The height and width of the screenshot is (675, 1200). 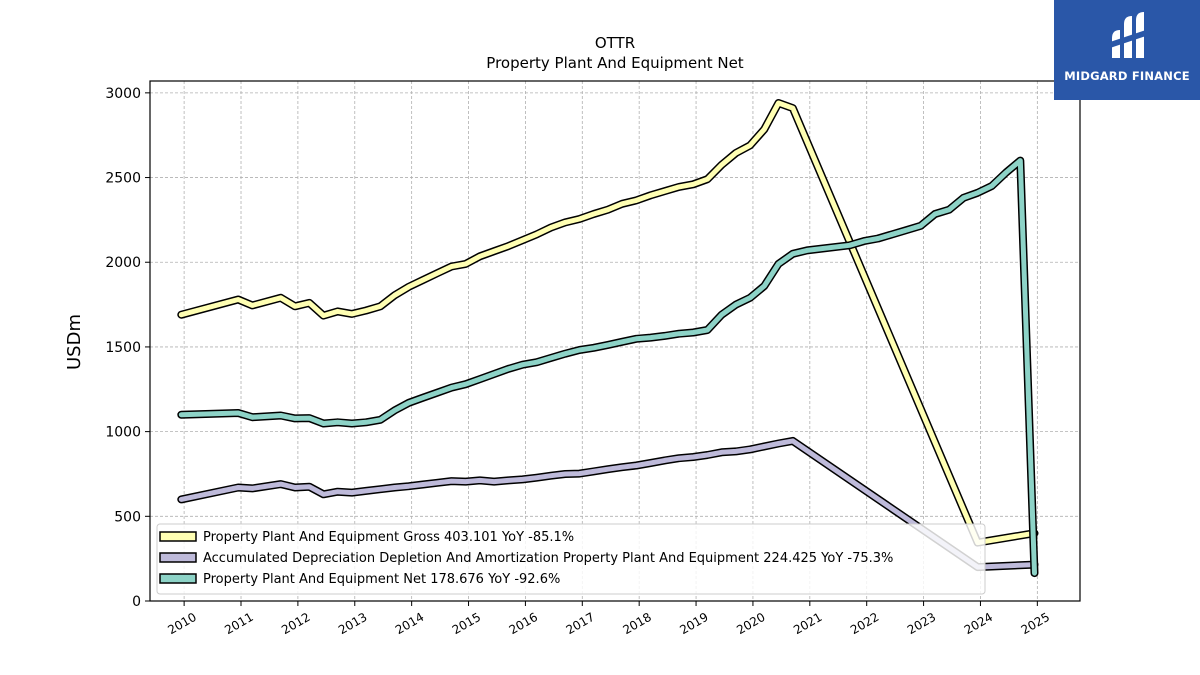 I want to click on legend-box, so click(x=571, y=559).